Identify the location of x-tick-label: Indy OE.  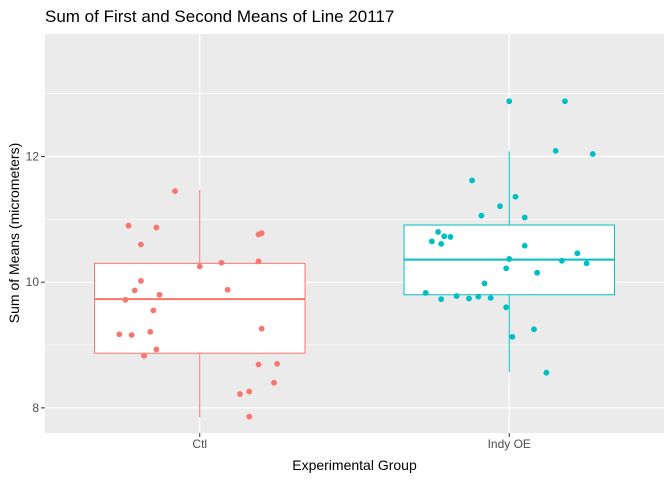
(509, 444).